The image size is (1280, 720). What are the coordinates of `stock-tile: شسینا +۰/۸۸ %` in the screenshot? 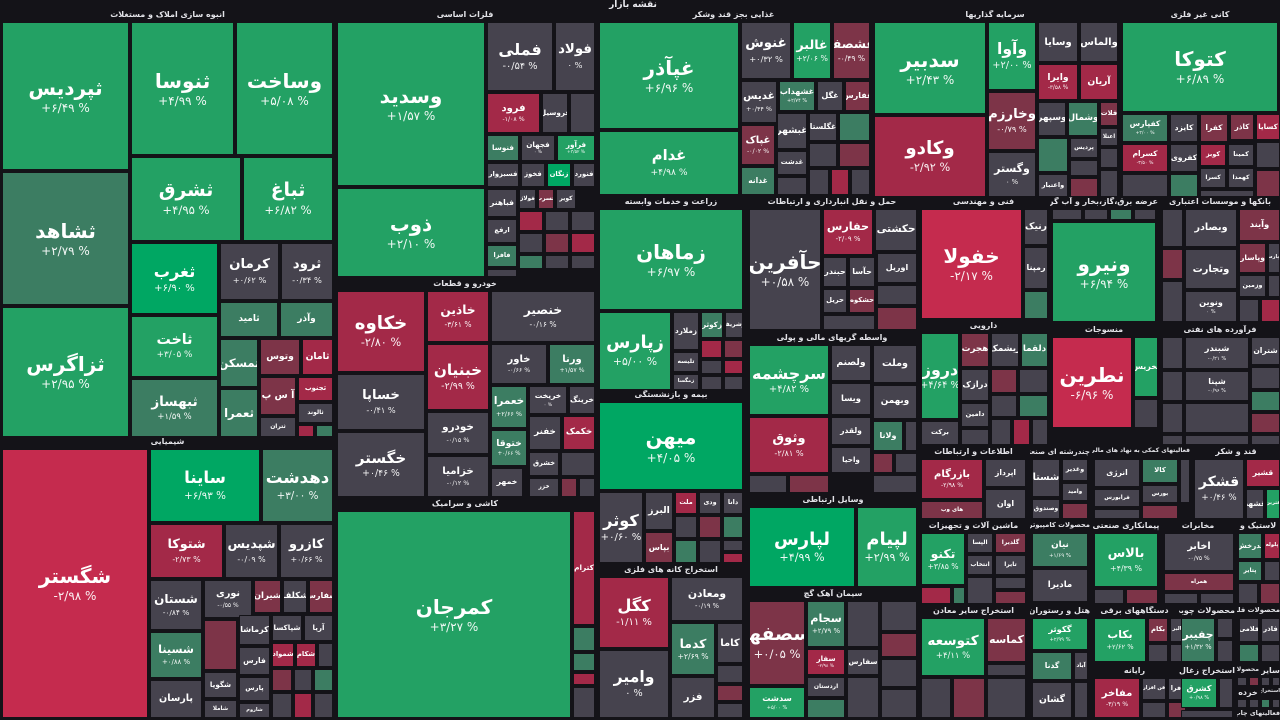 It's located at (176, 655).